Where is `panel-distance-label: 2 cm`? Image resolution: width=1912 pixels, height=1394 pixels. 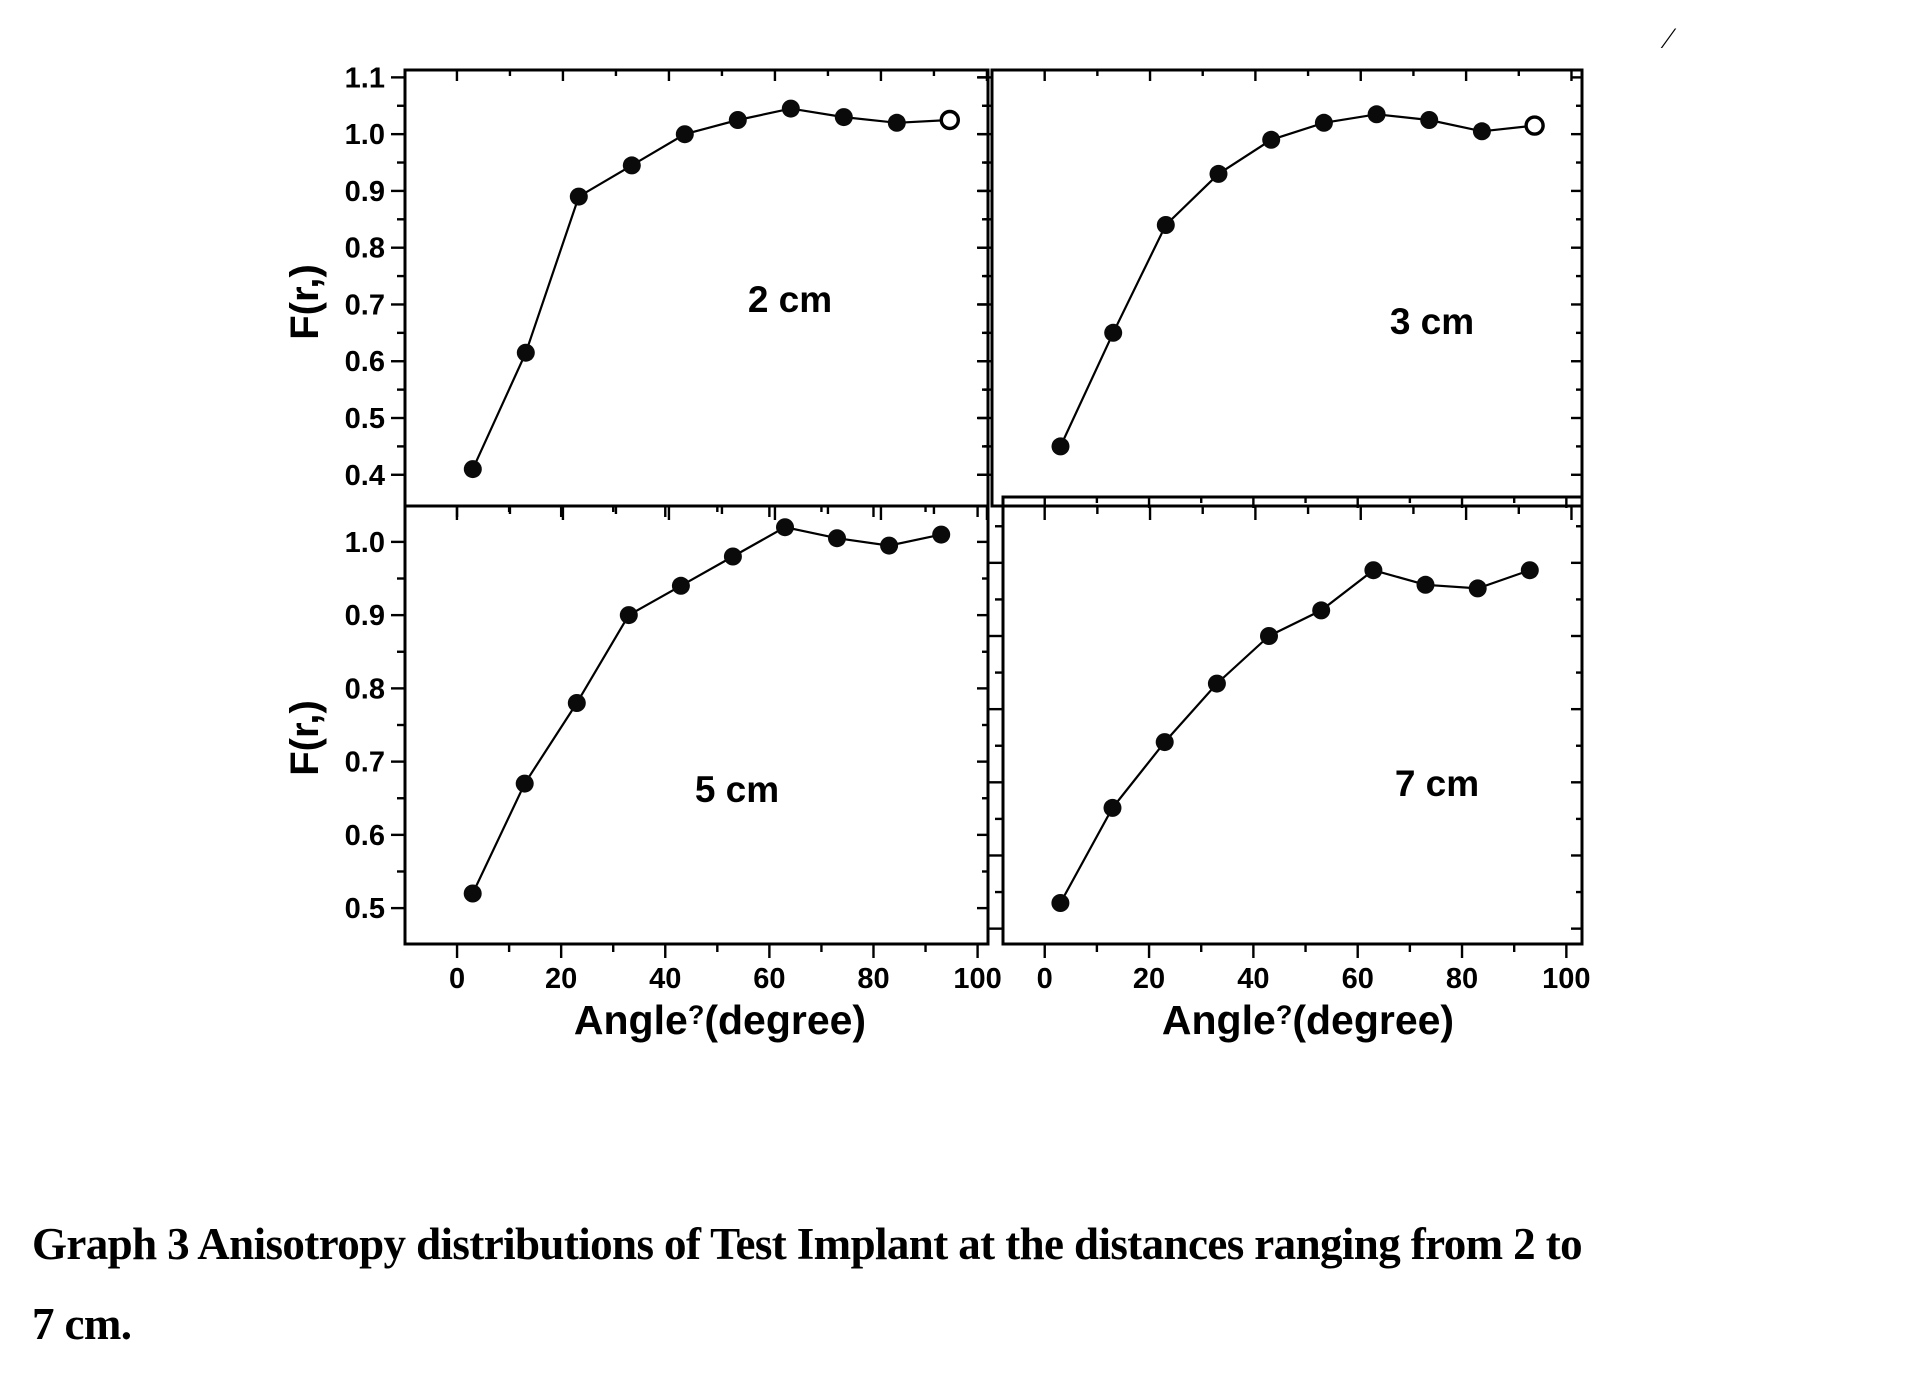
panel-distance-label: 2 cm is located at coordinates (790, 299).